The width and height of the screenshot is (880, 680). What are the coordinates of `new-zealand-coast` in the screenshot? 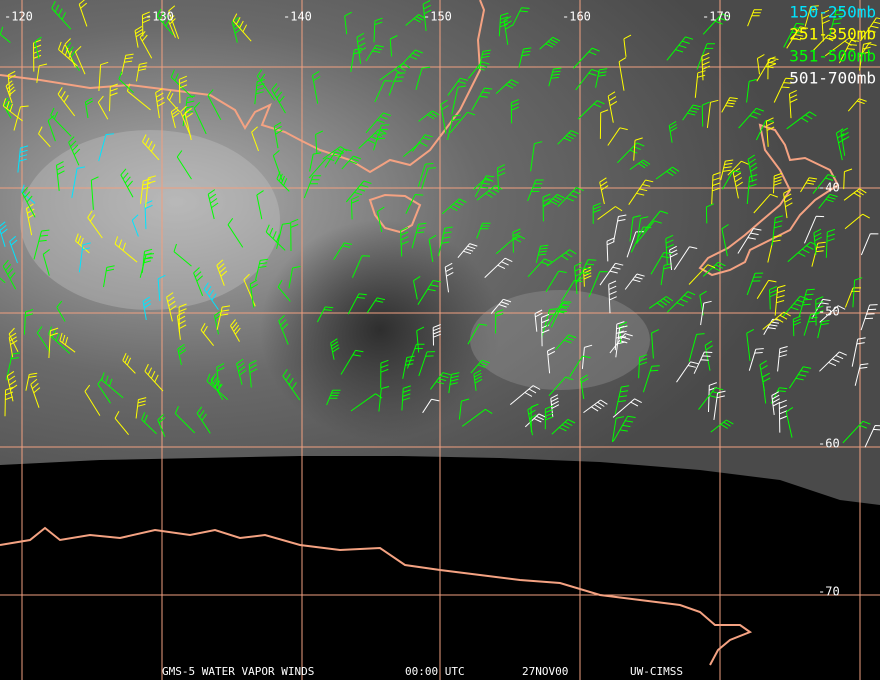 It's located at (769, 200).